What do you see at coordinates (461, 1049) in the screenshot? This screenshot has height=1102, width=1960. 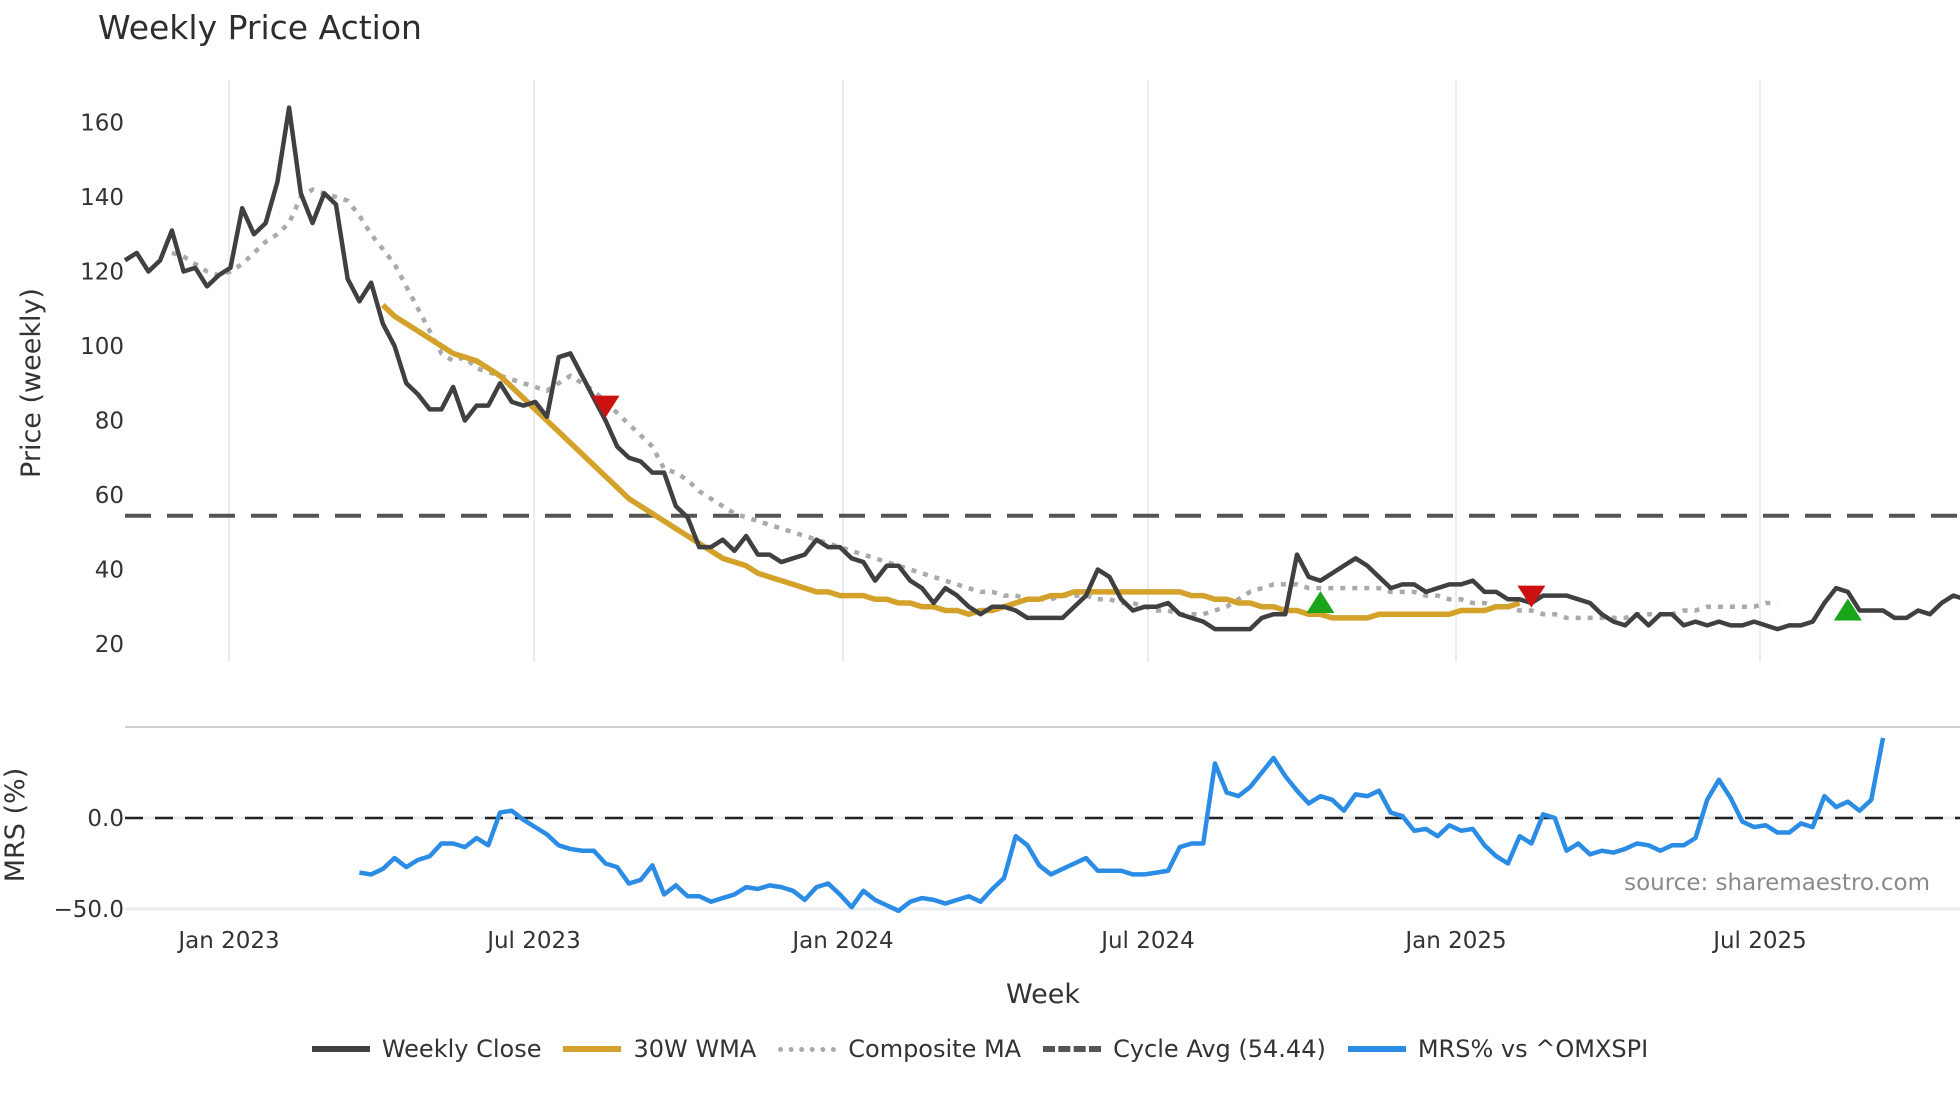 I see `legend-label: Weekly Close` at bounding box center [461, 1049].